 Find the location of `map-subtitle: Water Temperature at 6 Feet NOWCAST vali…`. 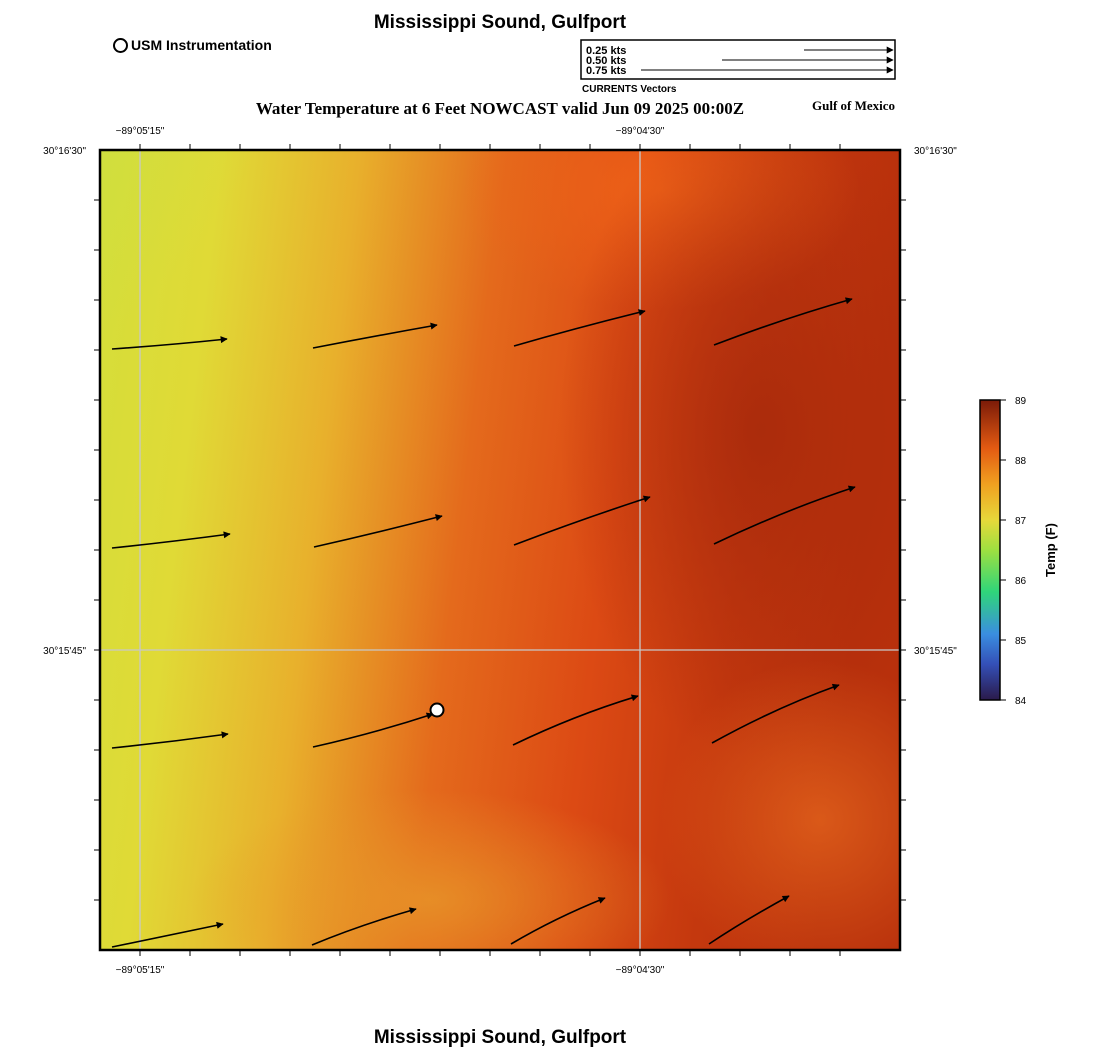

map-subtitle: Water Temperature at 6 Feet NOWCAST vali… is located at coordinates (500, 108).